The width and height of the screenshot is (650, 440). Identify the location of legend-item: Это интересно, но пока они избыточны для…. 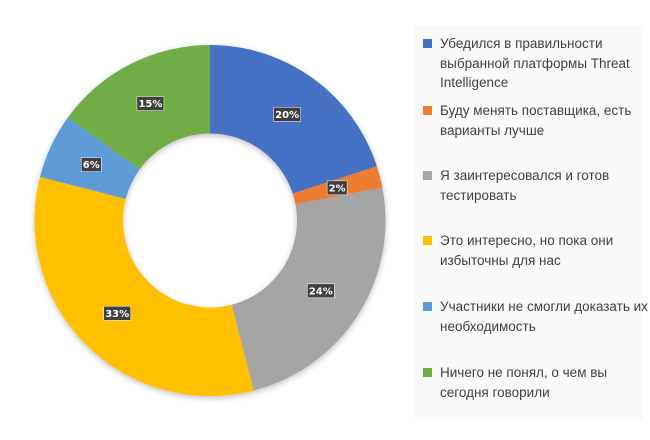
(536, 250).